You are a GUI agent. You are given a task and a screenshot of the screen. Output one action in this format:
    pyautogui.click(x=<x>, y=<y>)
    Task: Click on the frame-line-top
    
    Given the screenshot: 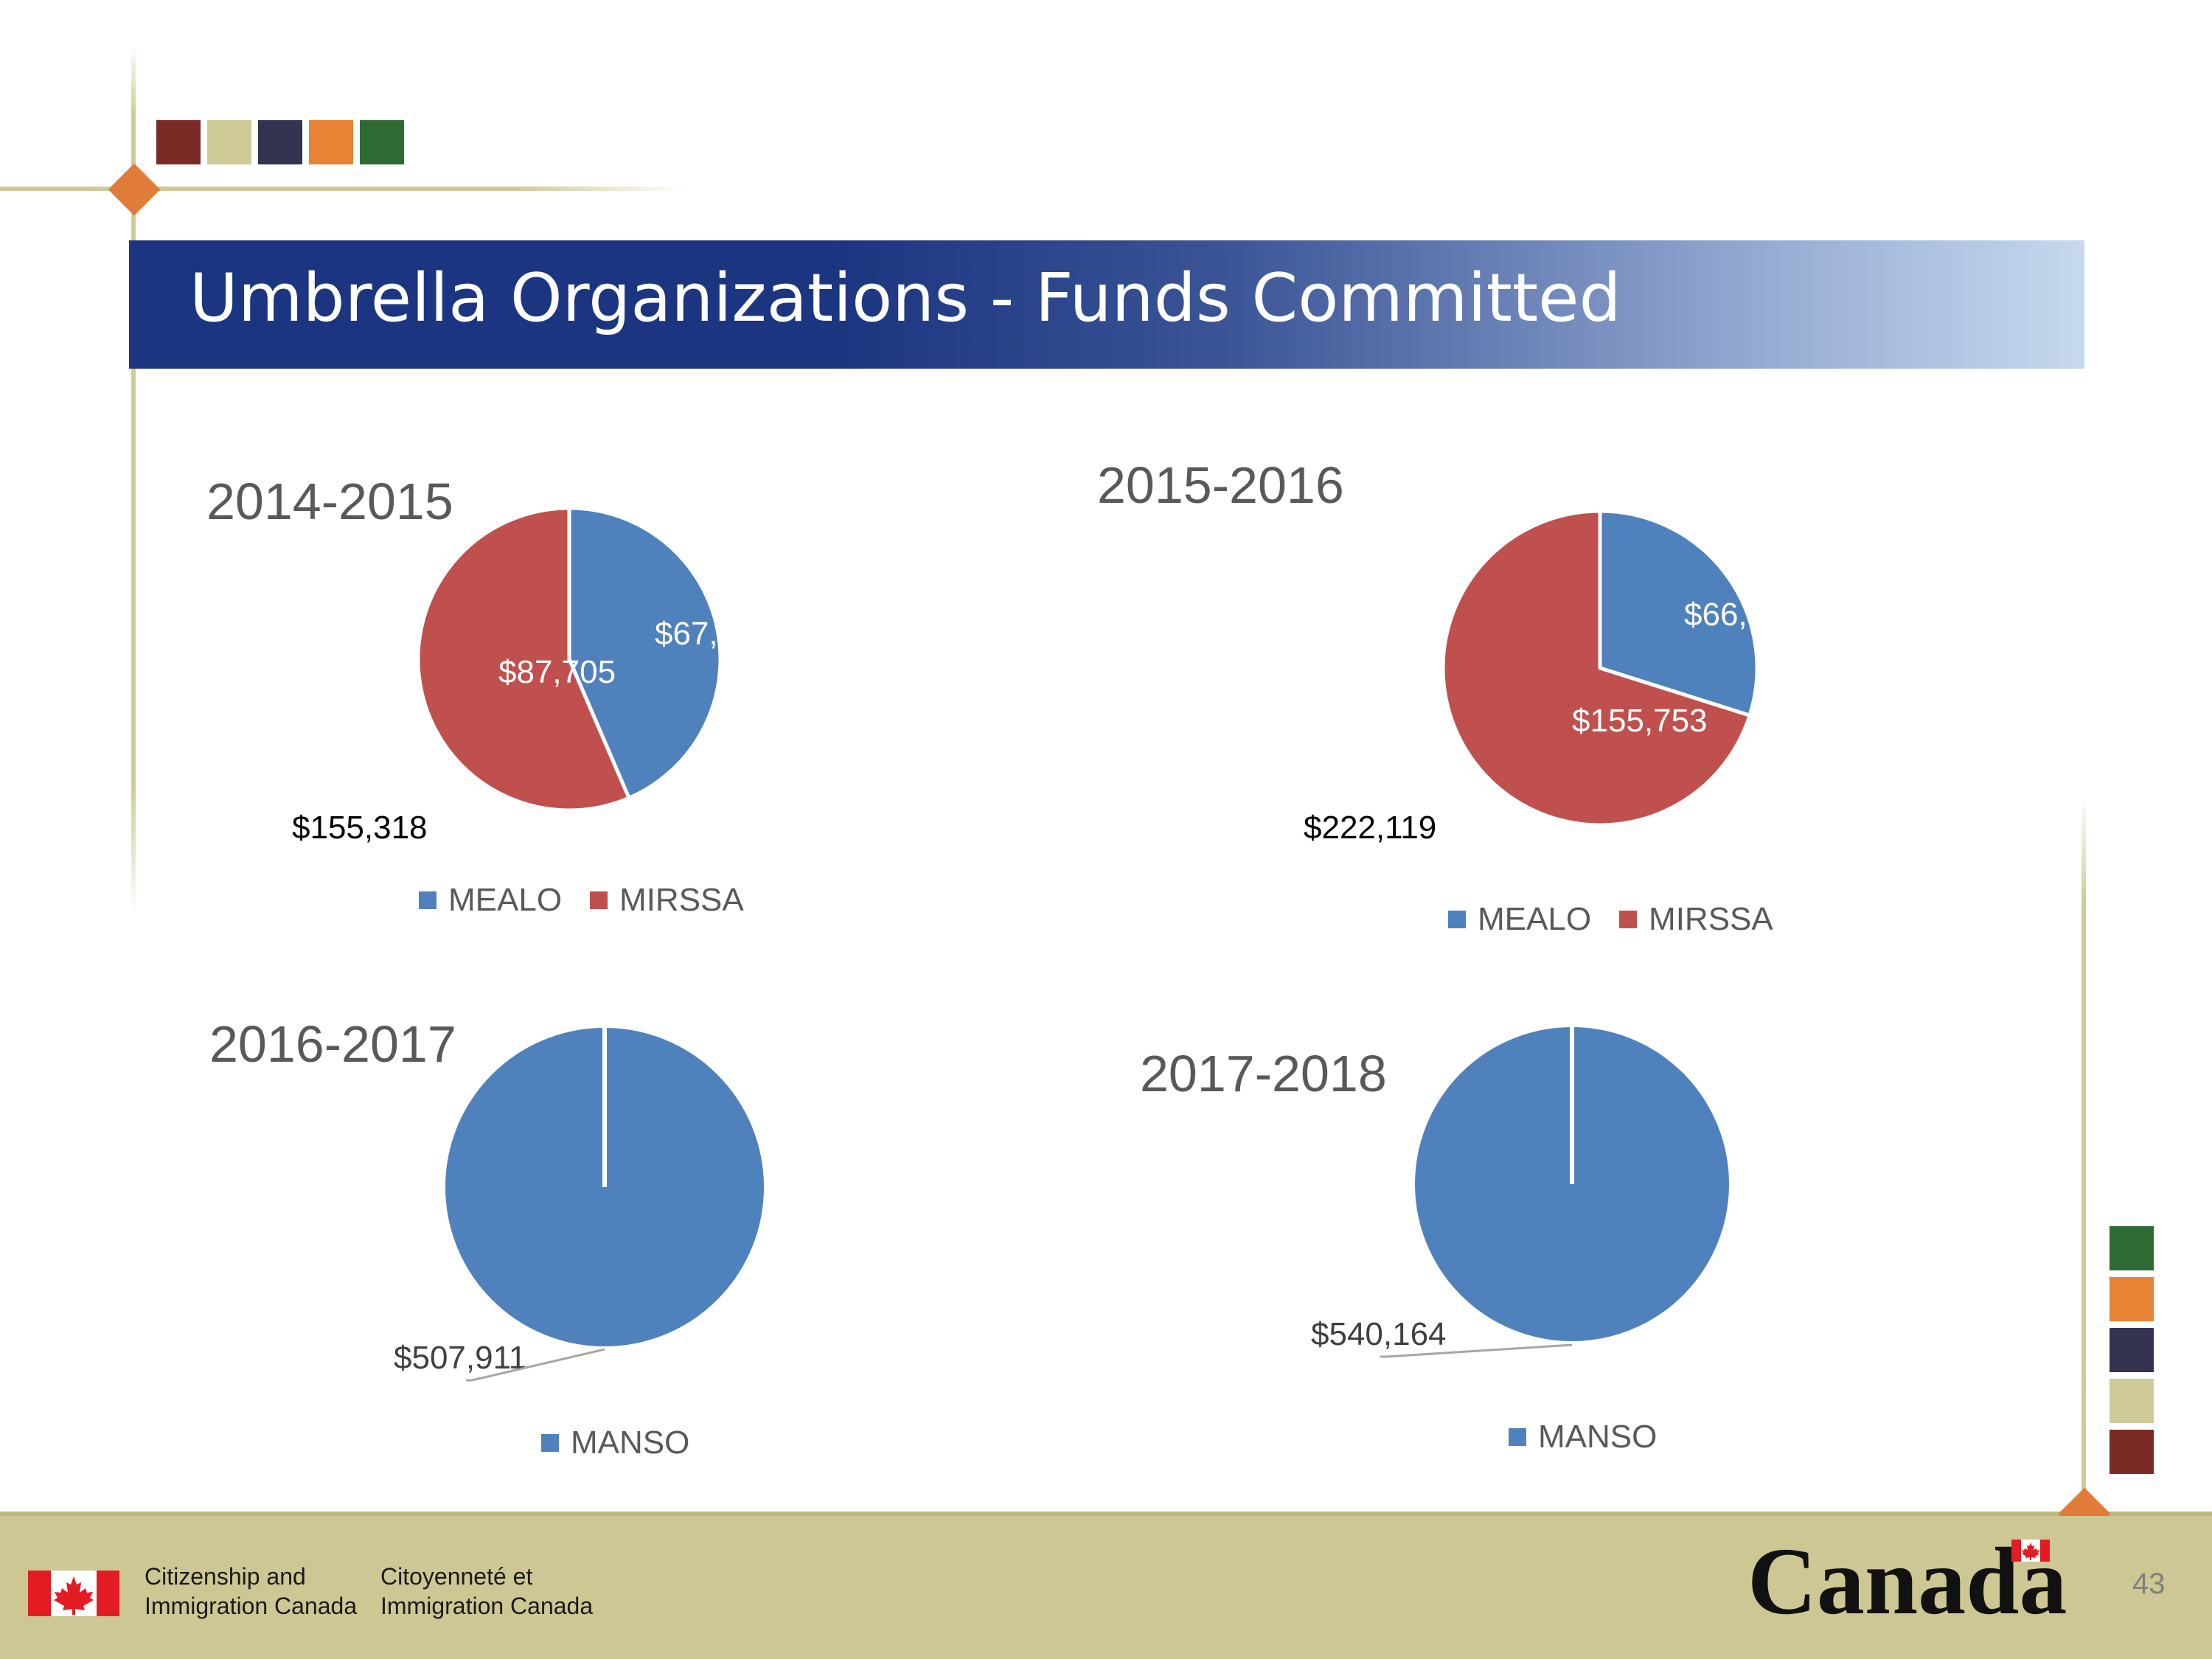 What is the action you would take?
    pyautogui.click(x=343, y=189)
    